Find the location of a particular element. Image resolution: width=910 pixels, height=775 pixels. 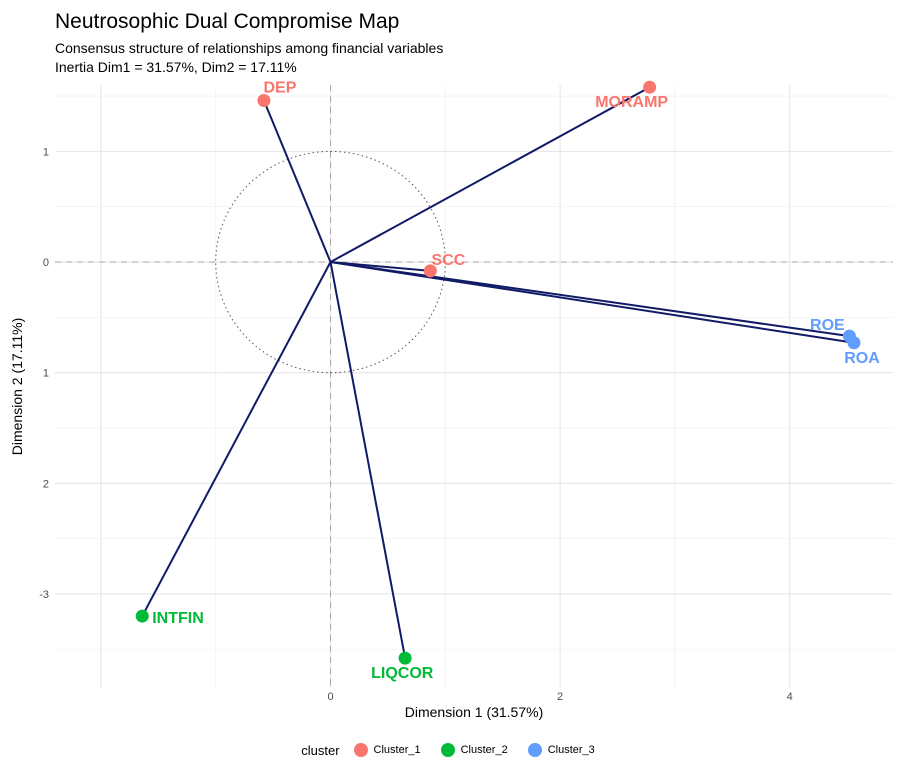

y-tick-label: 2 is located at coordinates (46, 484).